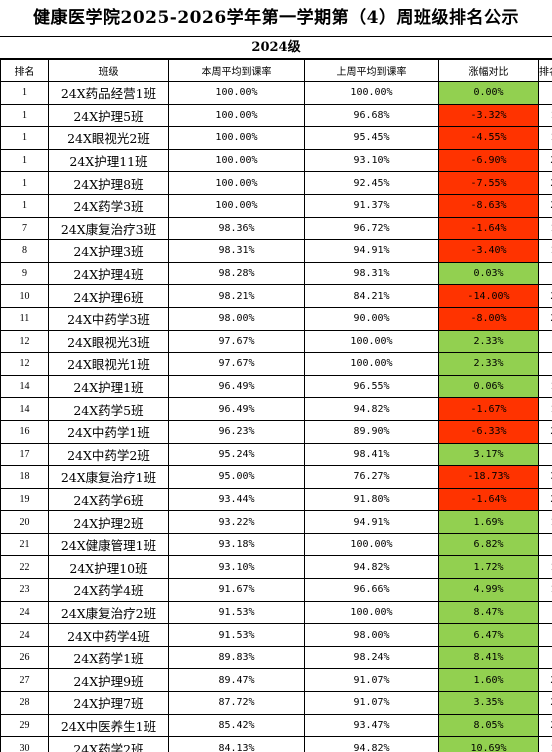 The width and height of the screenshot is (552, 752). I want to click on rank-compare-cell: 7, so click(545, 273).